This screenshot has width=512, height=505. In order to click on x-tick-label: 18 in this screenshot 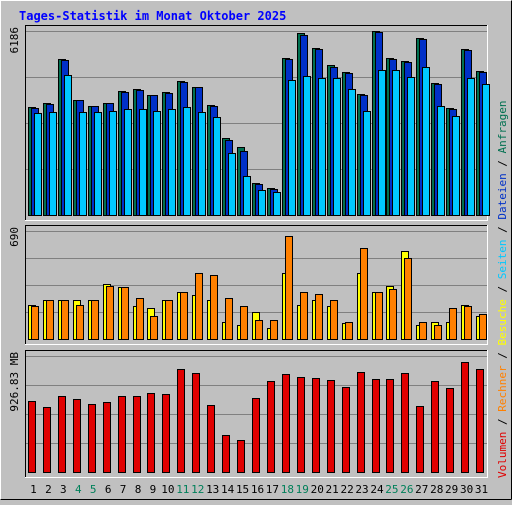, I will do `click(287, 489)`.